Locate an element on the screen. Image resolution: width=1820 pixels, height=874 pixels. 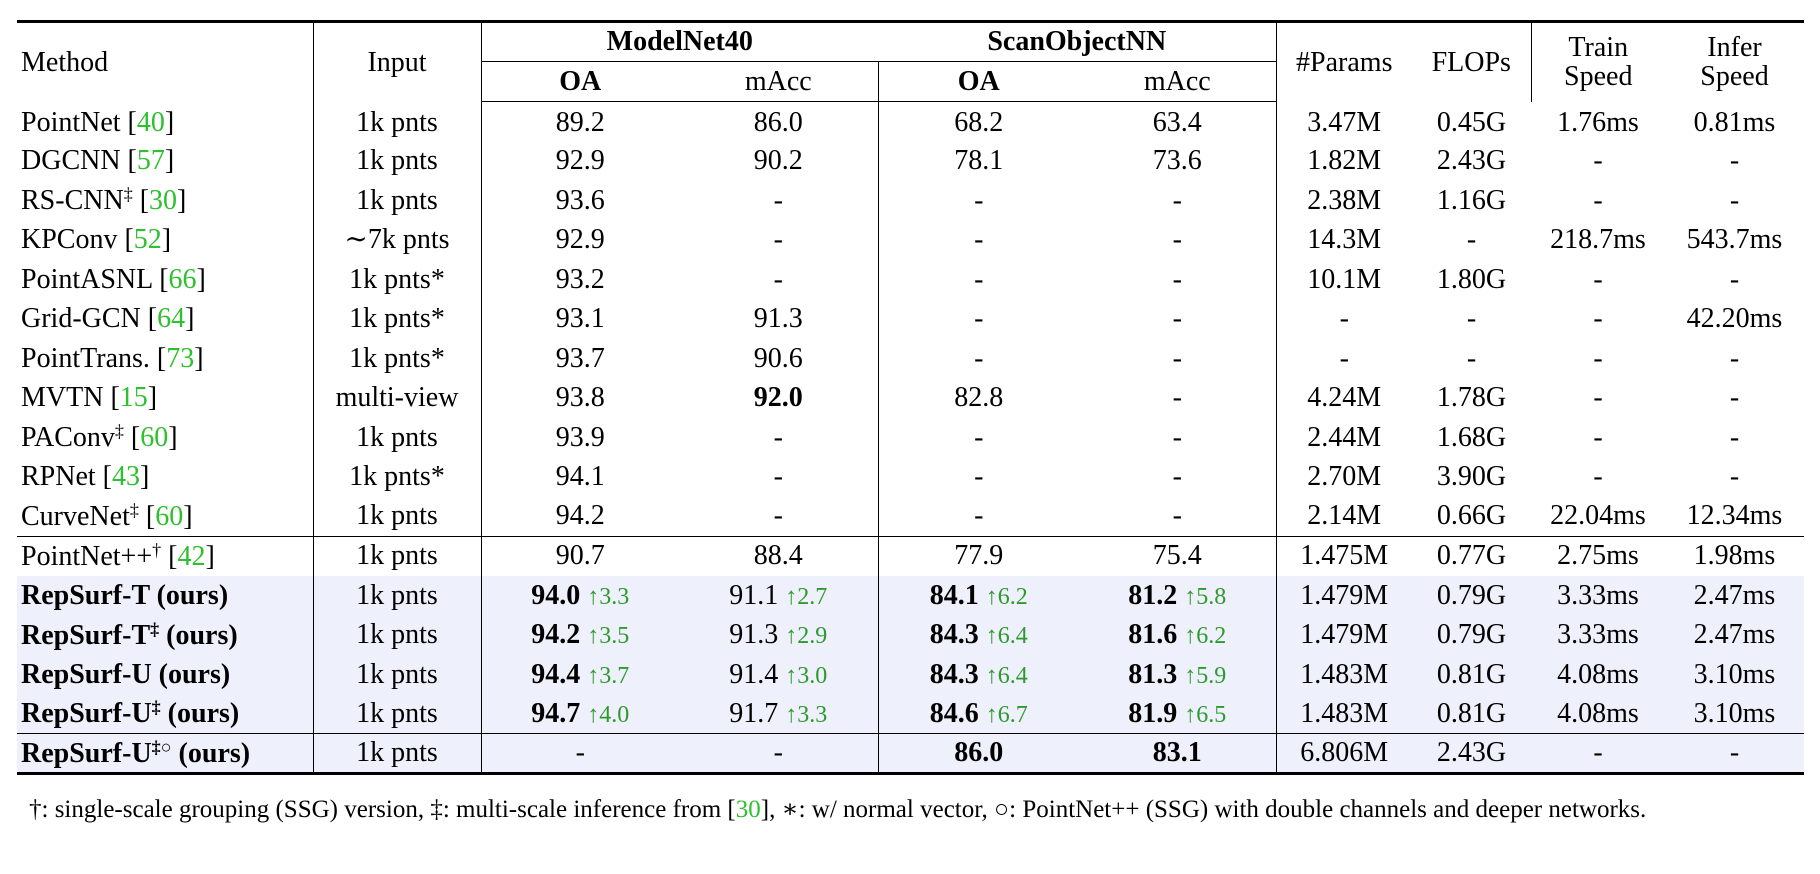
table-cell: 1.483M is located at coordinates (1344, 714).